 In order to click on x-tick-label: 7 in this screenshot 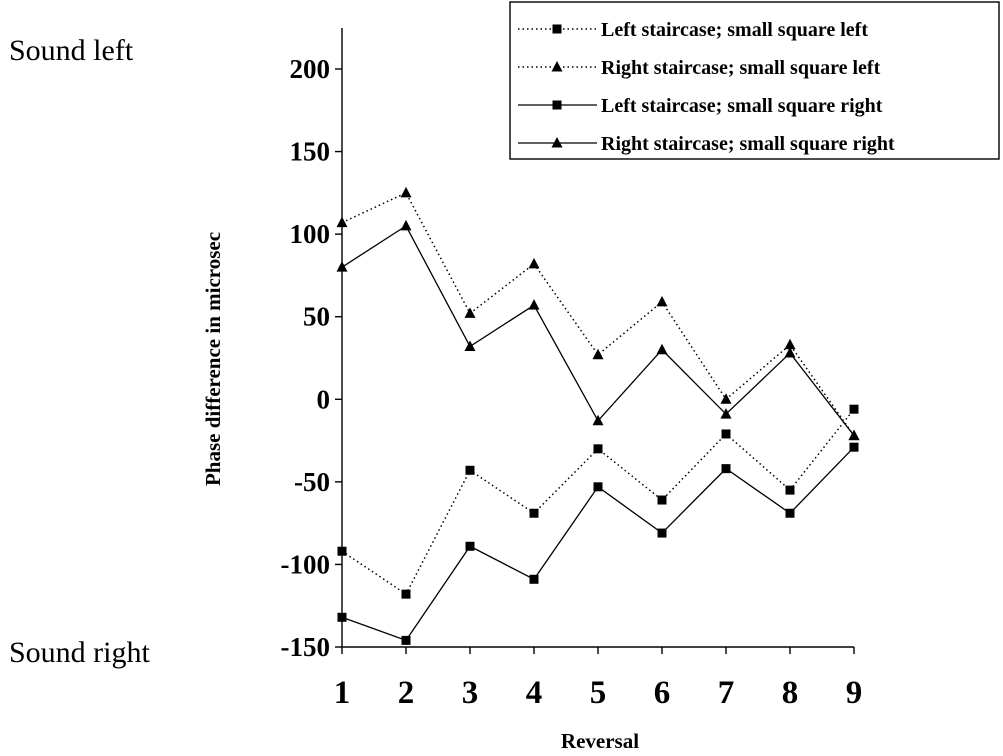, I will do `click(726, 693)`.